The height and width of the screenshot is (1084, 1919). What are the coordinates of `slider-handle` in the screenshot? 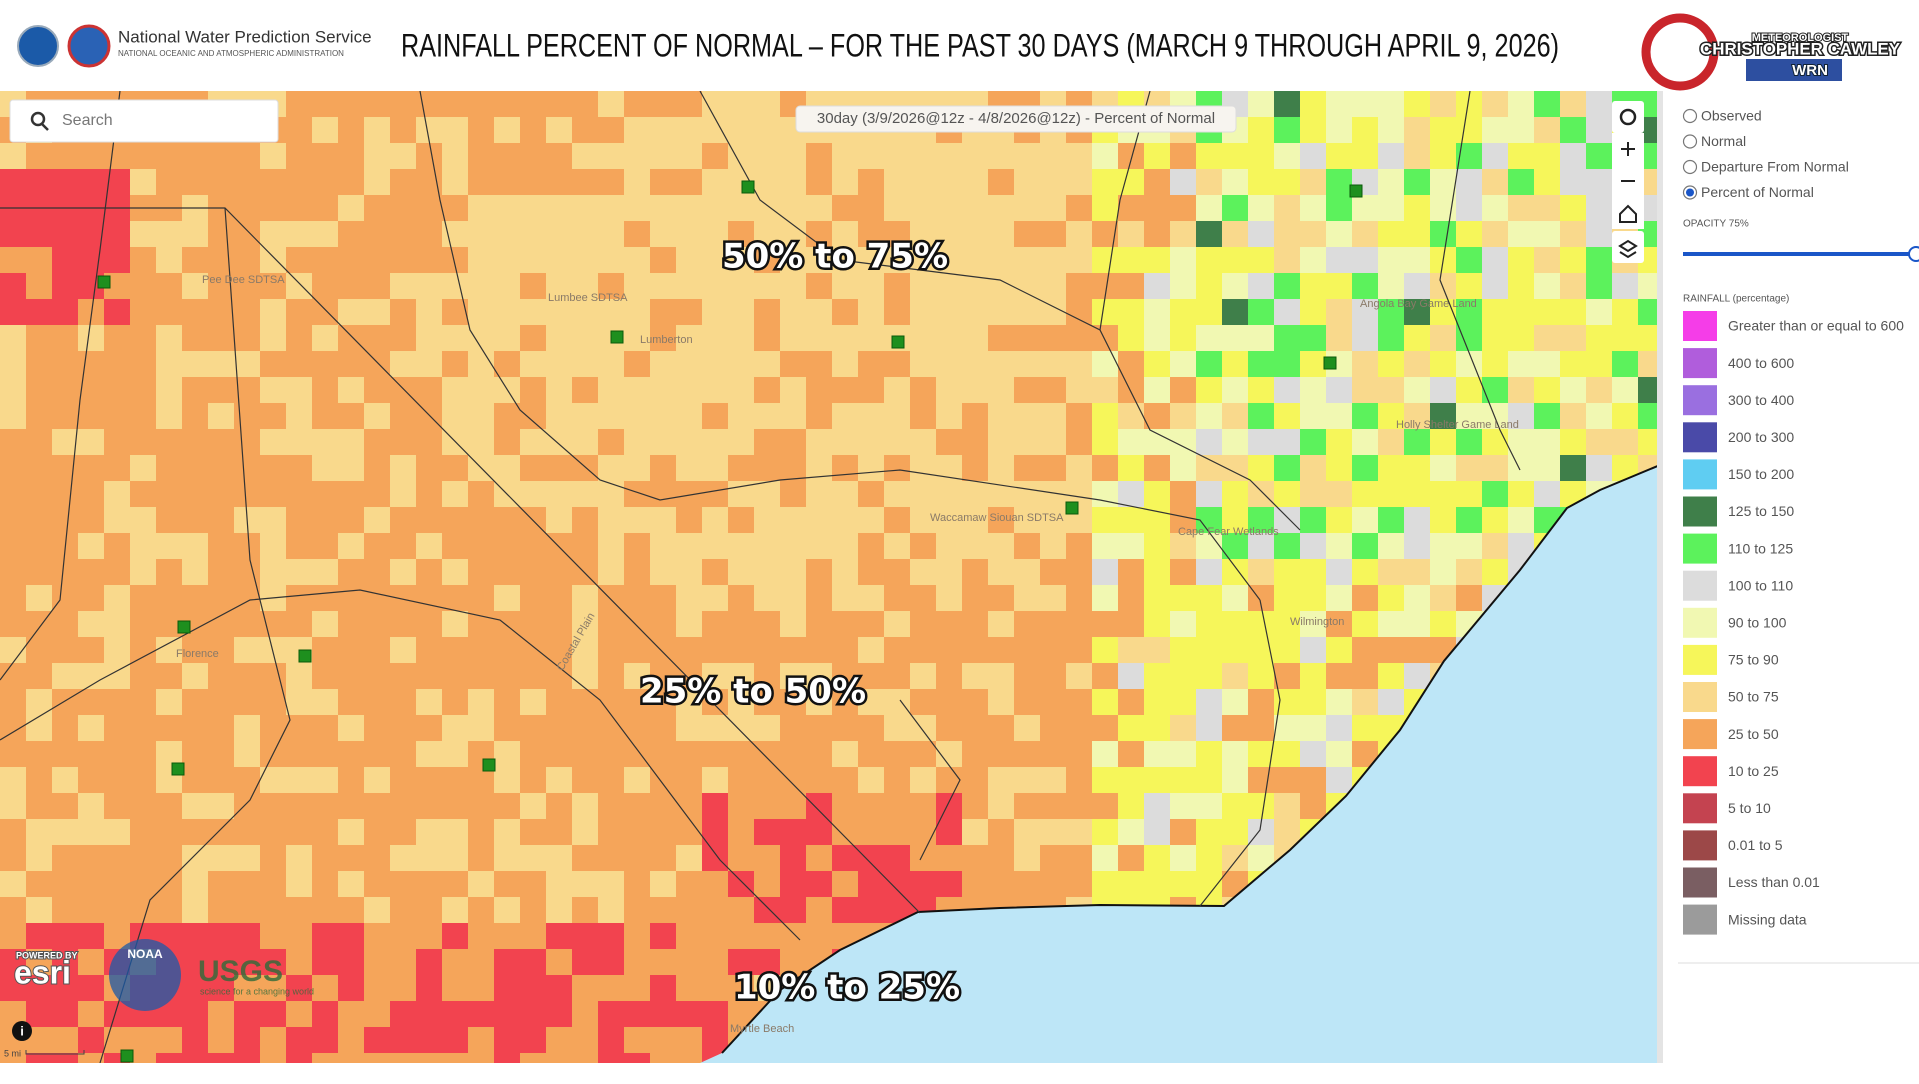 It's located at (1913, 254).